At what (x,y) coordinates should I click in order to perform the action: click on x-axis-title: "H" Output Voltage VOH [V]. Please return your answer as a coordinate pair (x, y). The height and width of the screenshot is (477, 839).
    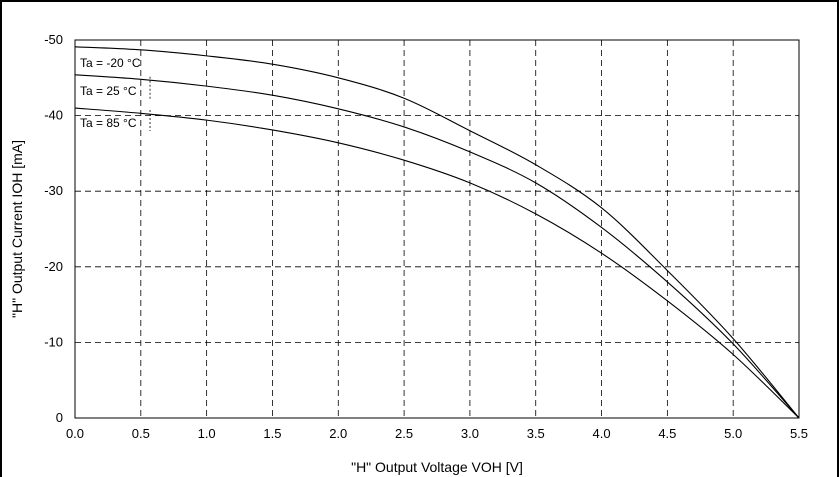
    Looking at the image, I should click on (437, 467).